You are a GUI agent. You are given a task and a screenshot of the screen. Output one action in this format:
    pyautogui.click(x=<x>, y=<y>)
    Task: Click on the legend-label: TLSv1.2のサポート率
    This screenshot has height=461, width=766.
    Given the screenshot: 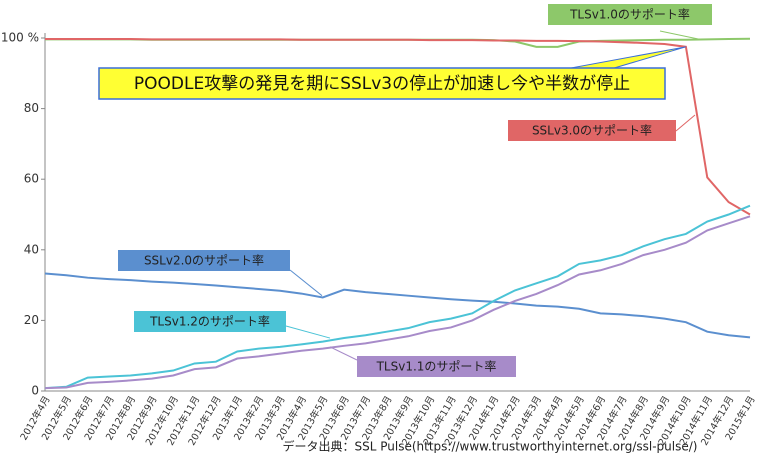 What is the action you would take?
    pyautogui.click(x=209, y=321)
    